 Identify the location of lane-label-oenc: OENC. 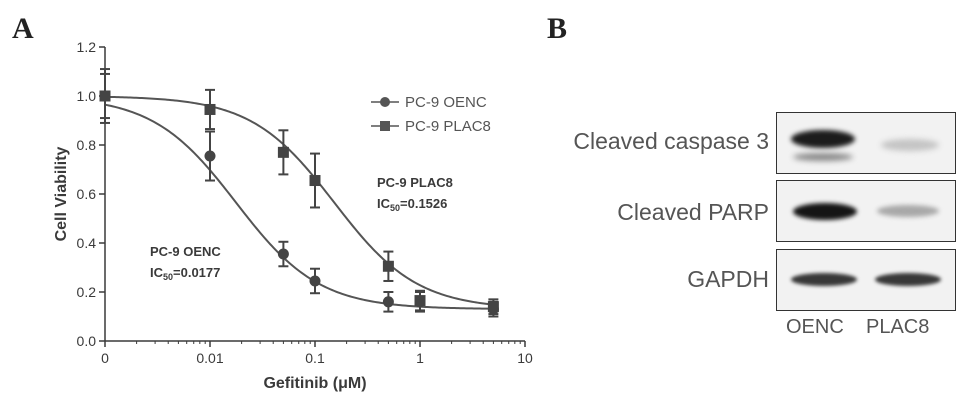
(815, 327).